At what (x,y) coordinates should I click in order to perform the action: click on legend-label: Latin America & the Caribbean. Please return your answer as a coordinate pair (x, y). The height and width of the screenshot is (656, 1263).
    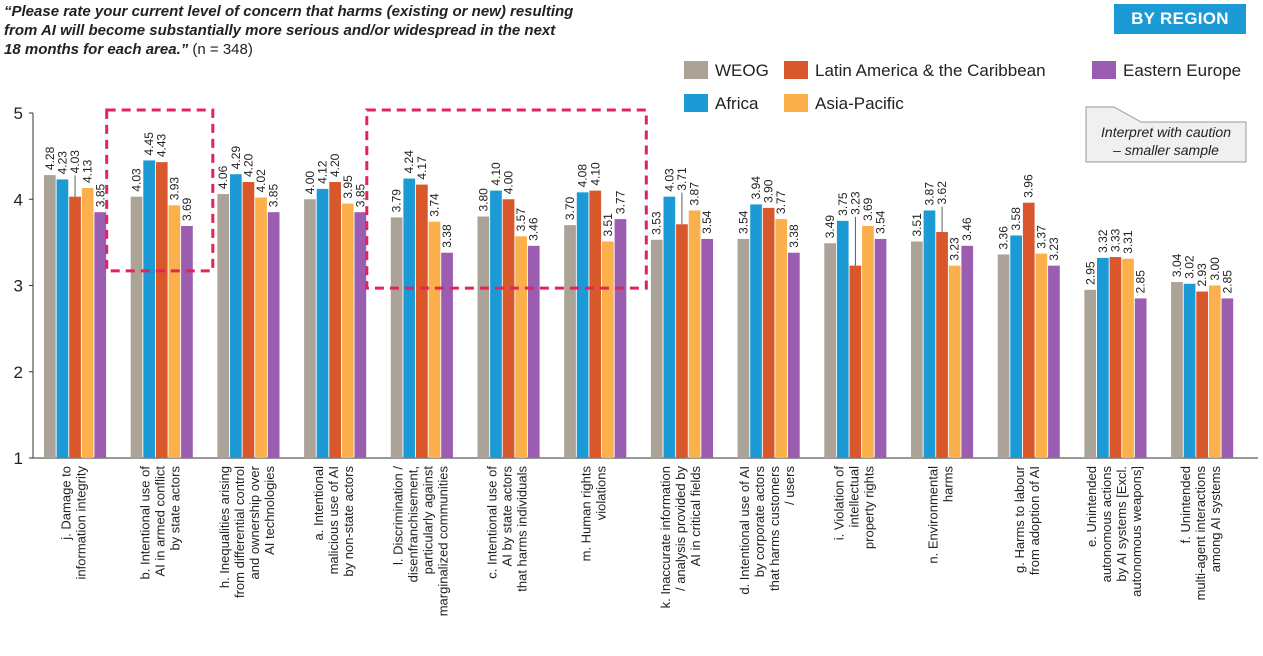
    Looking at the image, I should click on (930, 70).